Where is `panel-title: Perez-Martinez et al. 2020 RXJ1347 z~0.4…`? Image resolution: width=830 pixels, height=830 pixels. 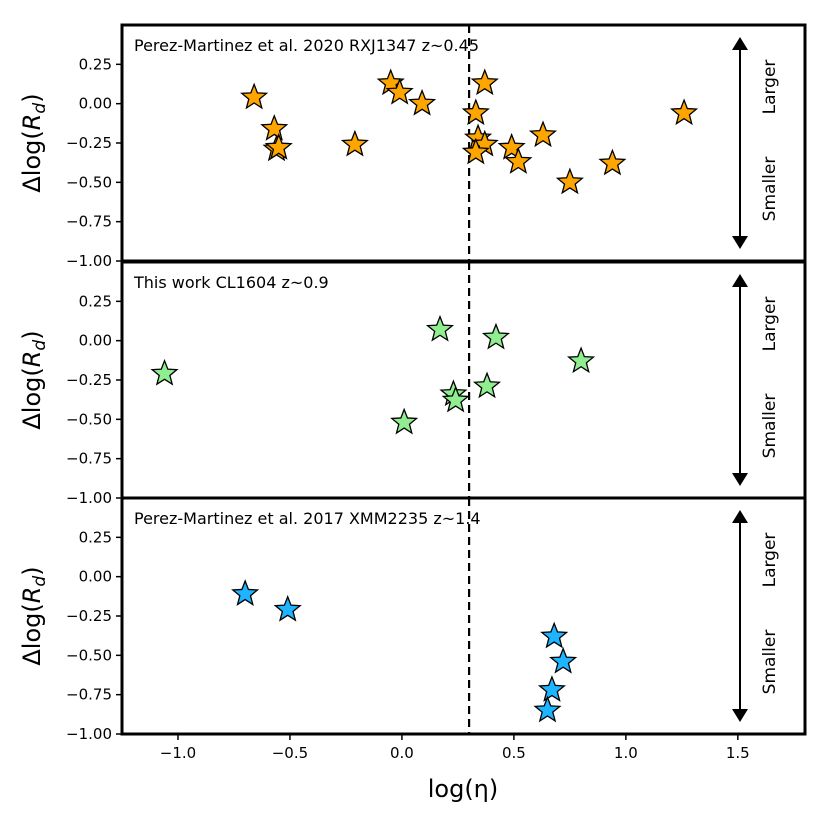
panel-title: Perez-Martinez et al. 2020 RXJ1347 z~0.4… is located at coordinates (306, 45).